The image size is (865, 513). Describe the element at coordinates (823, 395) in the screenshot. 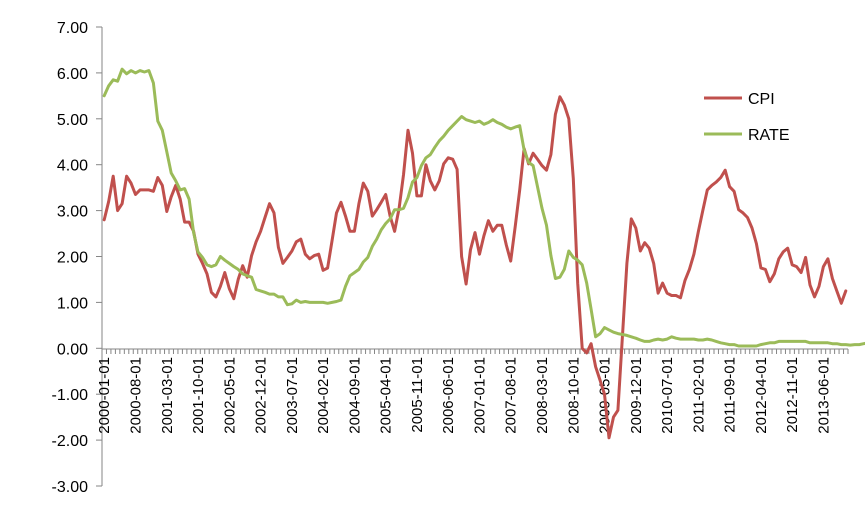

I see `x-tick-label: 2013-06-01` at that location.